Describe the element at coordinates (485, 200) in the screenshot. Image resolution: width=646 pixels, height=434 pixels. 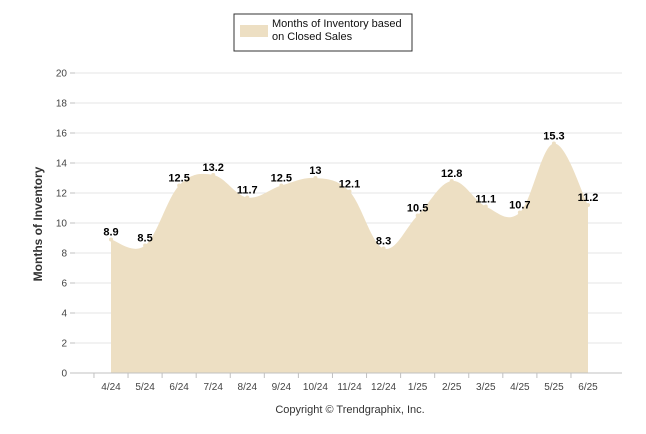
I see `data-label: 11.1` at that location.